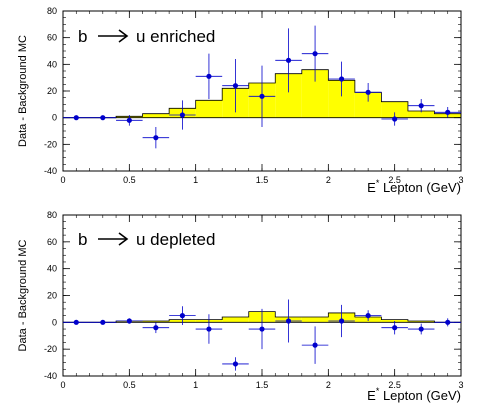 The image size is (485, 415). I want to click on y-tick-label: 80, so click(52, 215).